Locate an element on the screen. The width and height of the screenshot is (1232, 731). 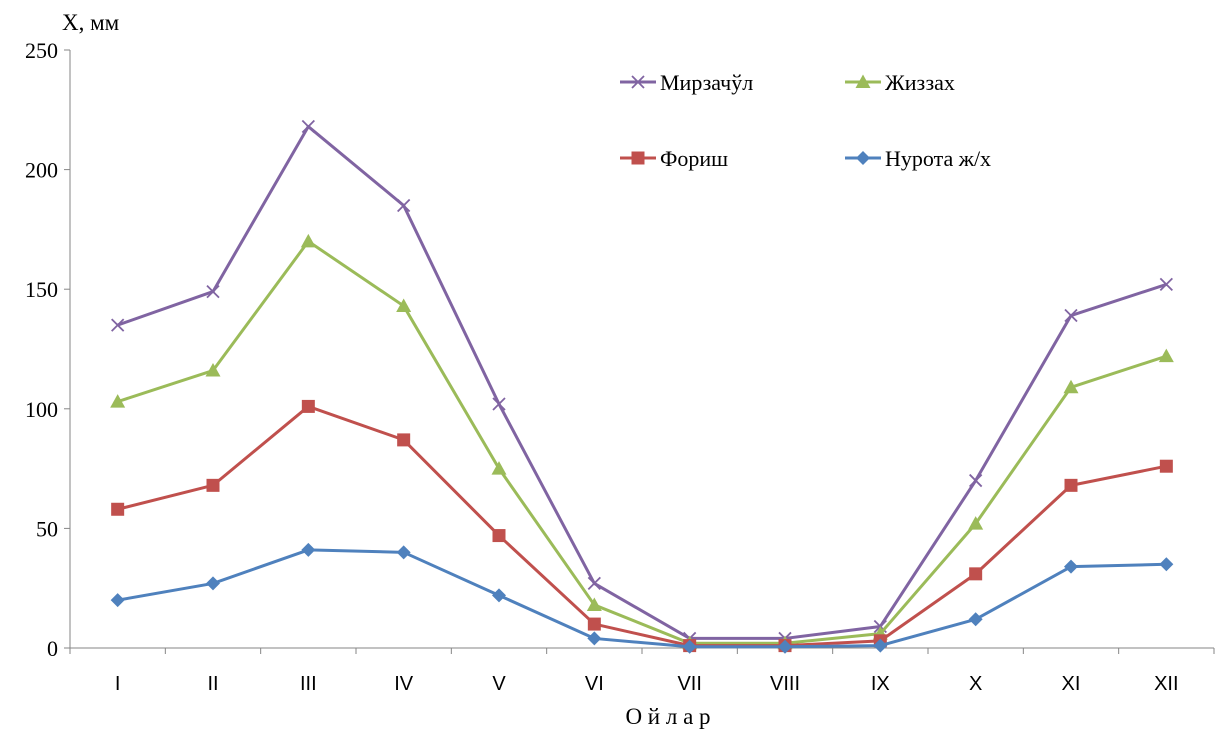
x-tick-label: XII is located at coordinates (1166, 684).